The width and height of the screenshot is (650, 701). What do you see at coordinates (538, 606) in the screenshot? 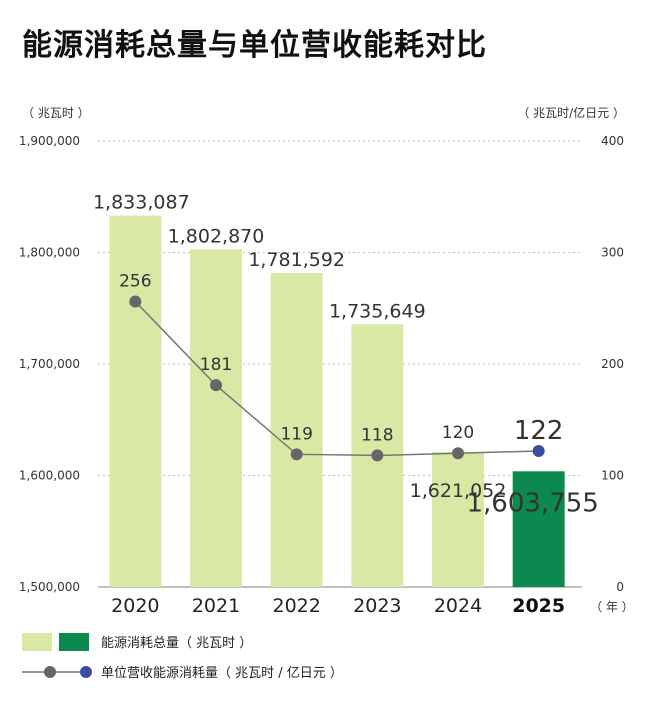
I see `x-tick-label: 2025` at bounding box center [538, 606].